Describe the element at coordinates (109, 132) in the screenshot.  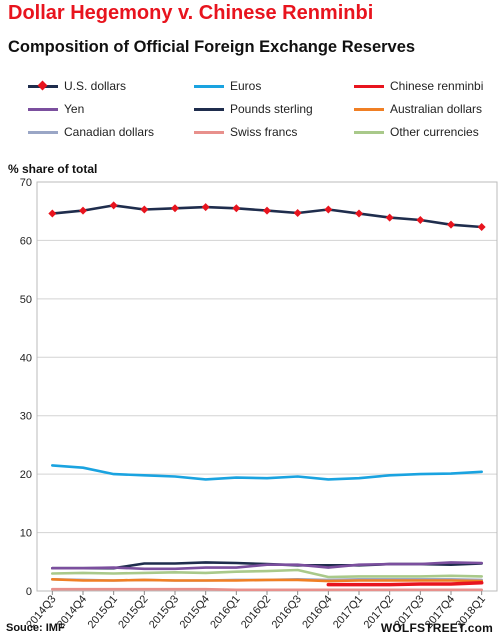
I see `legend-label: Canadian dollars` at that location.